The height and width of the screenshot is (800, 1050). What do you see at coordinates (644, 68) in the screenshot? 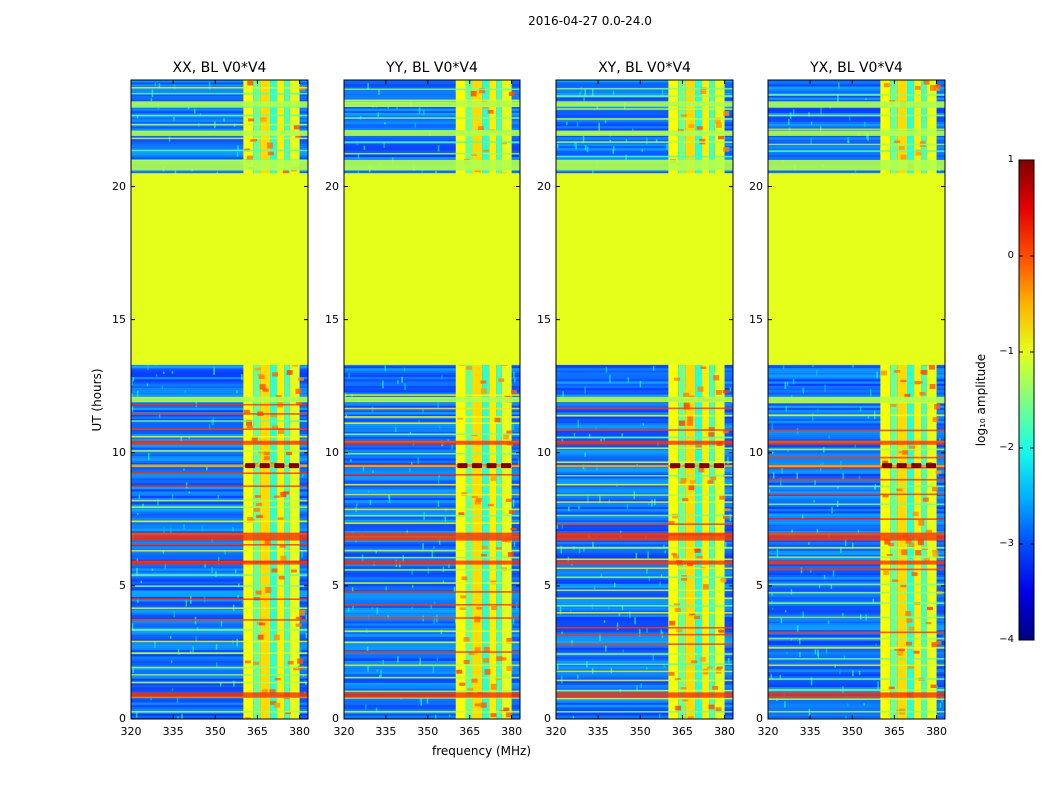
I see `panel-3-title: XY, BL V0*V4` at bounding box center [644, 68].